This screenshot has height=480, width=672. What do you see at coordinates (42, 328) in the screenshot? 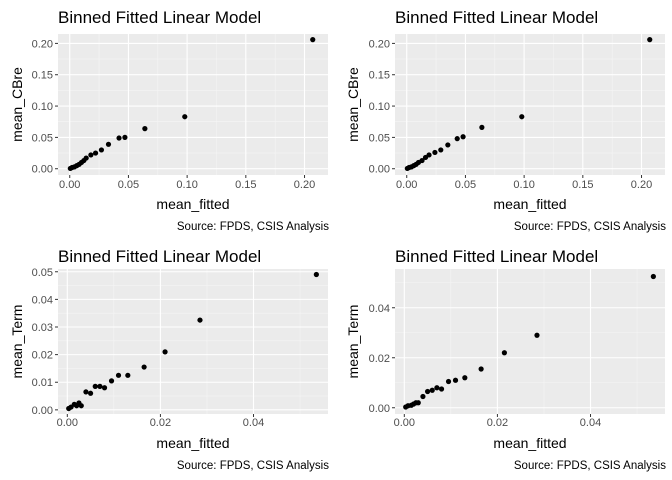
I see `y-tick-label: 0.03` at bounding box center [42, 328].